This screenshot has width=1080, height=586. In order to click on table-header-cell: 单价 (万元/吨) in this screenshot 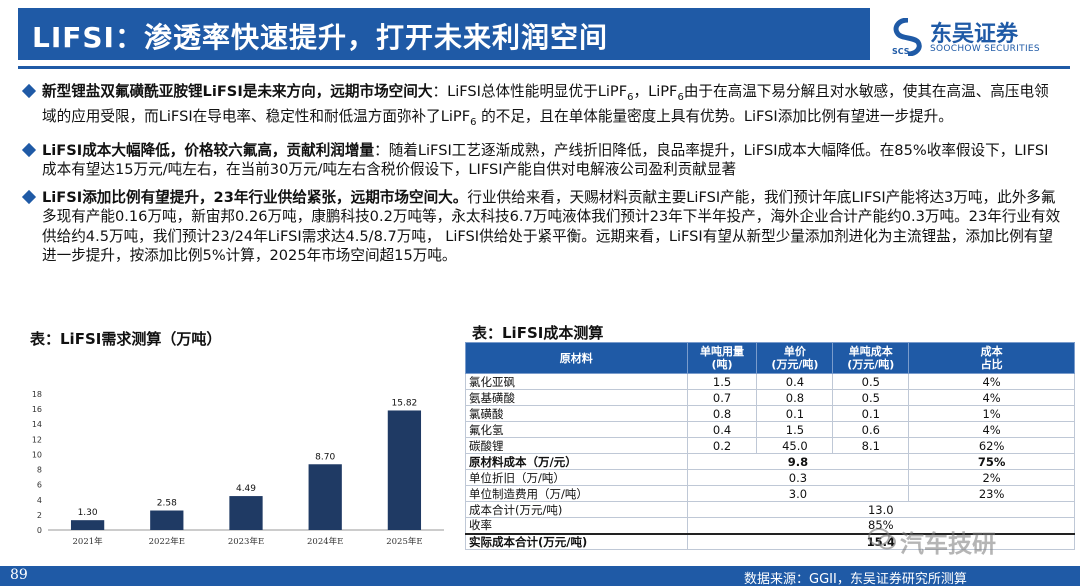, I will do `click(795, 358)`.